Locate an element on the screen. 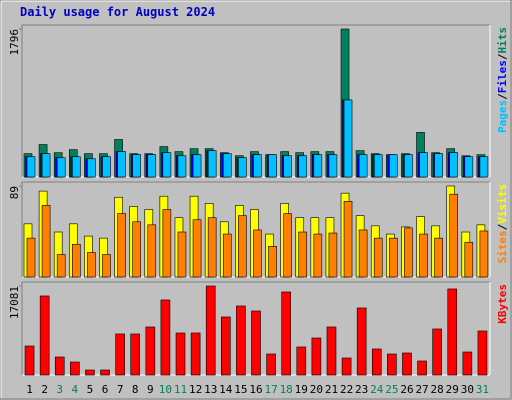  x-tick-label: 4 is located at coordinates (75, 389).